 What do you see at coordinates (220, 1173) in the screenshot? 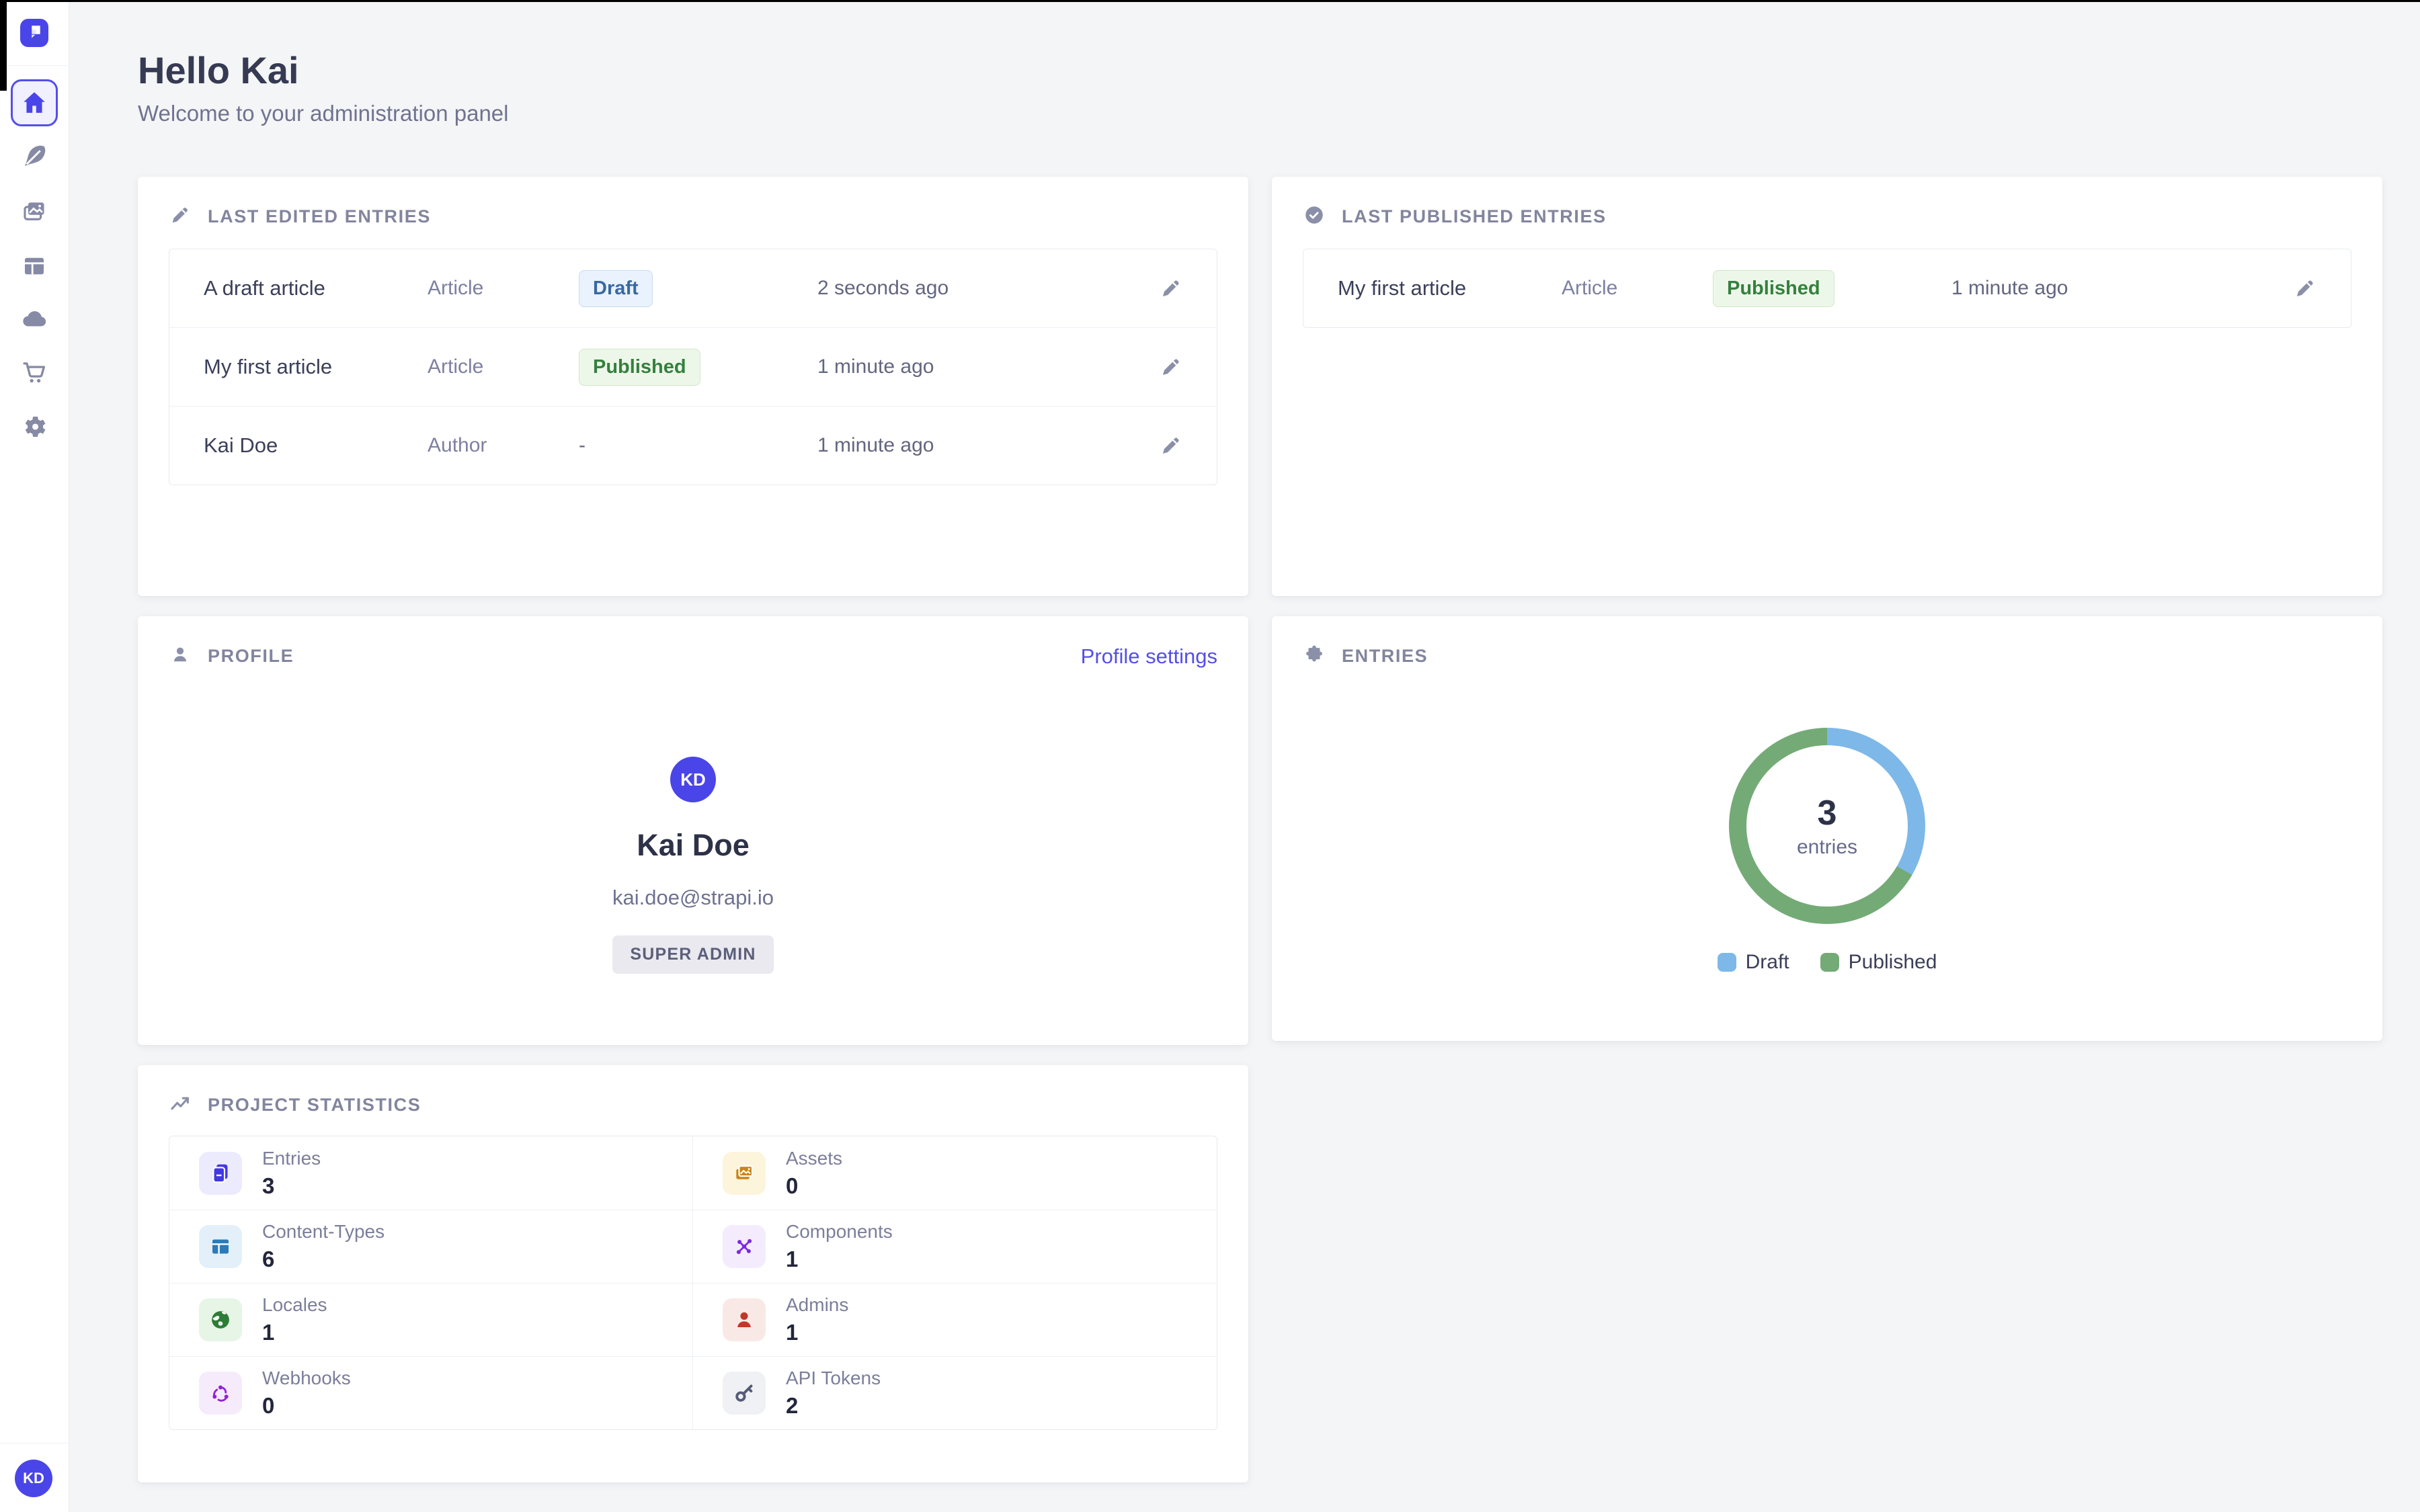
I see `documents-icon` at bounding box center [220, 1173].